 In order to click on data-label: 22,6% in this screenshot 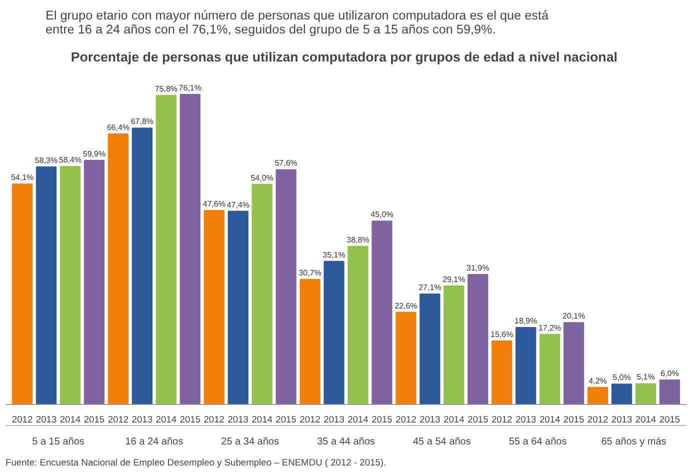, I will do `click(406, 305)`.